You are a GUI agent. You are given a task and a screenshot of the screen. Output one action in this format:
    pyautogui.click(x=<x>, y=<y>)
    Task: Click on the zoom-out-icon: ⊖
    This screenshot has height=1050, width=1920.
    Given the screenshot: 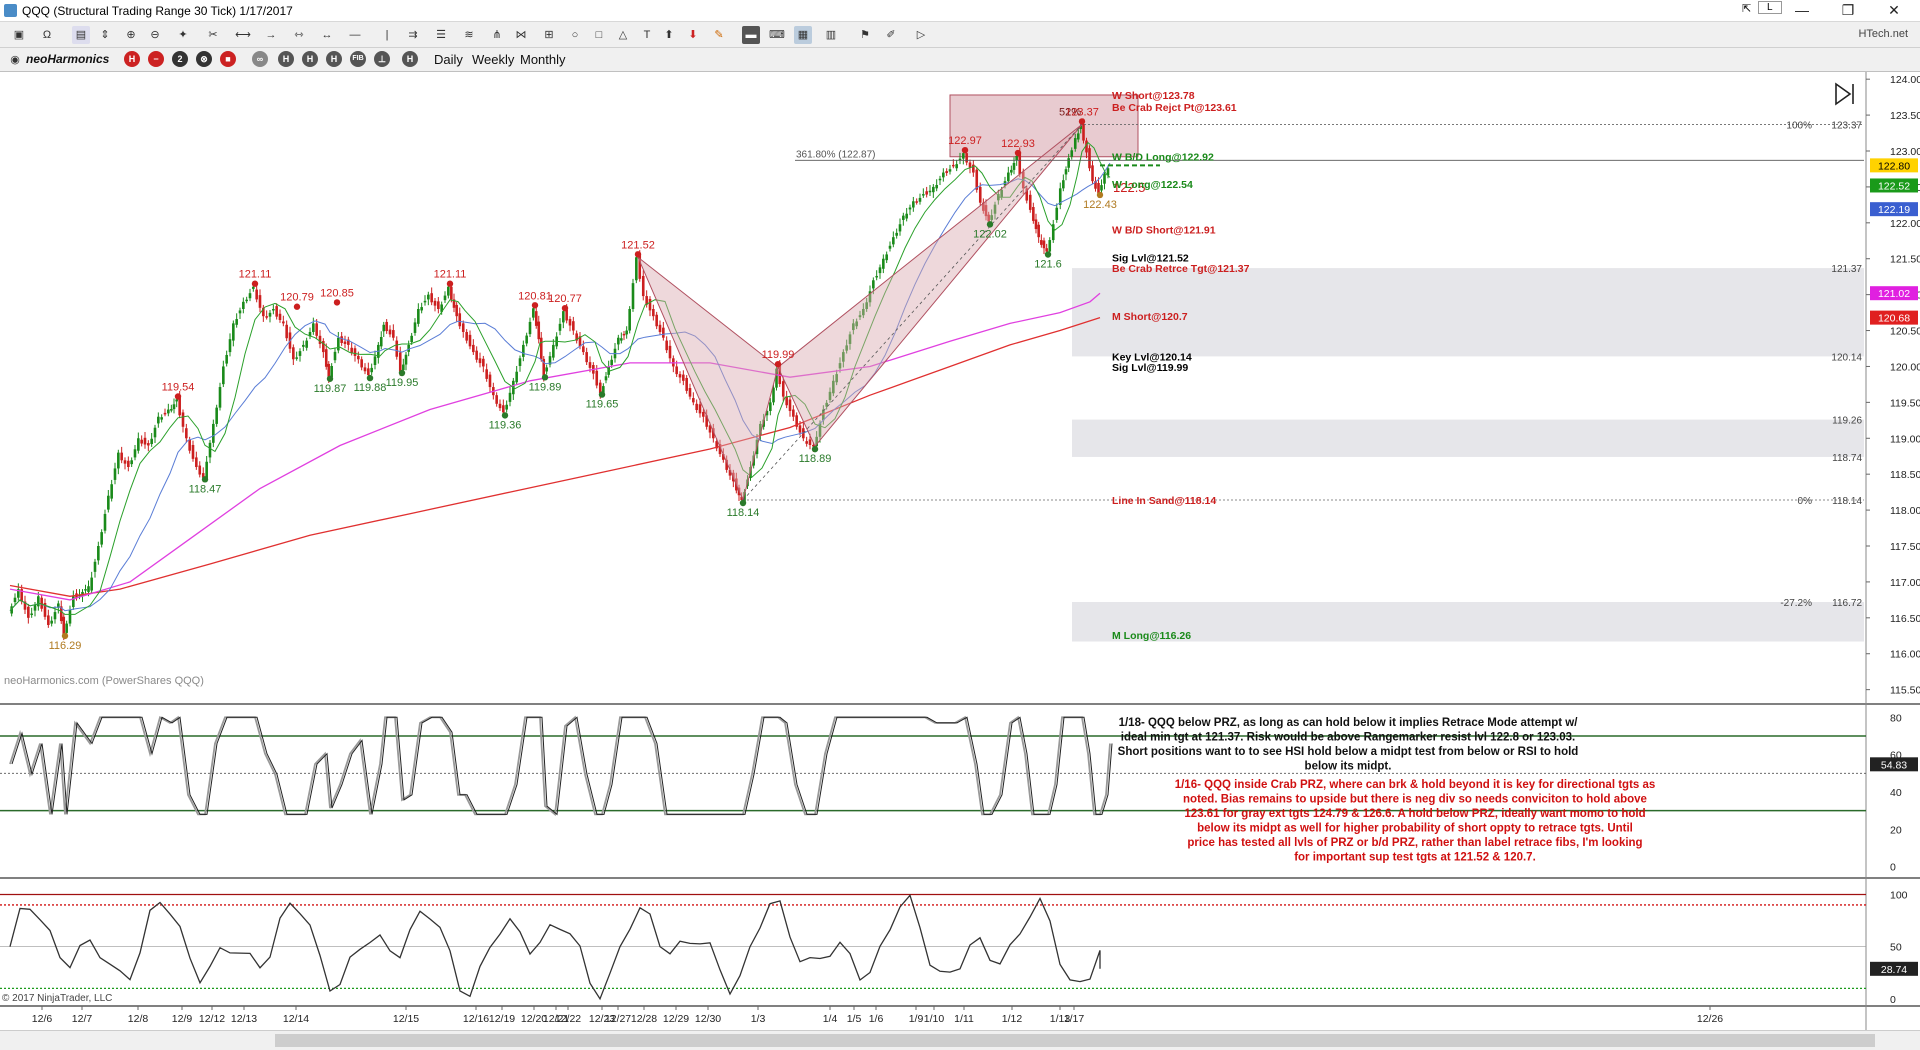 What is the action you would take?
    pyautogui.click(x=155, y=35)
    